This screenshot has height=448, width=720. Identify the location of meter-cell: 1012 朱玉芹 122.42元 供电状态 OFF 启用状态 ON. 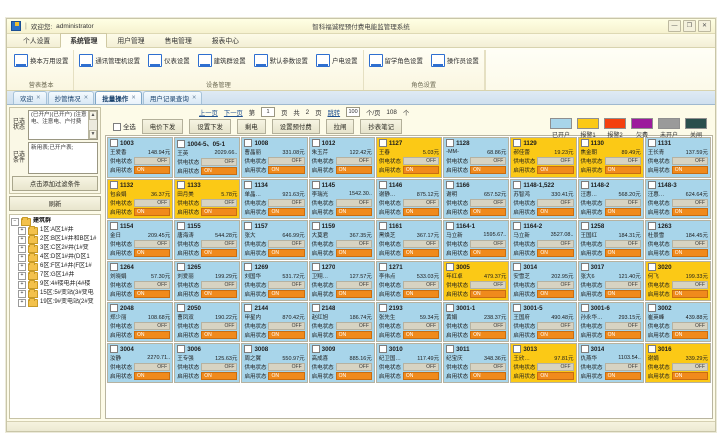
(341, 157).